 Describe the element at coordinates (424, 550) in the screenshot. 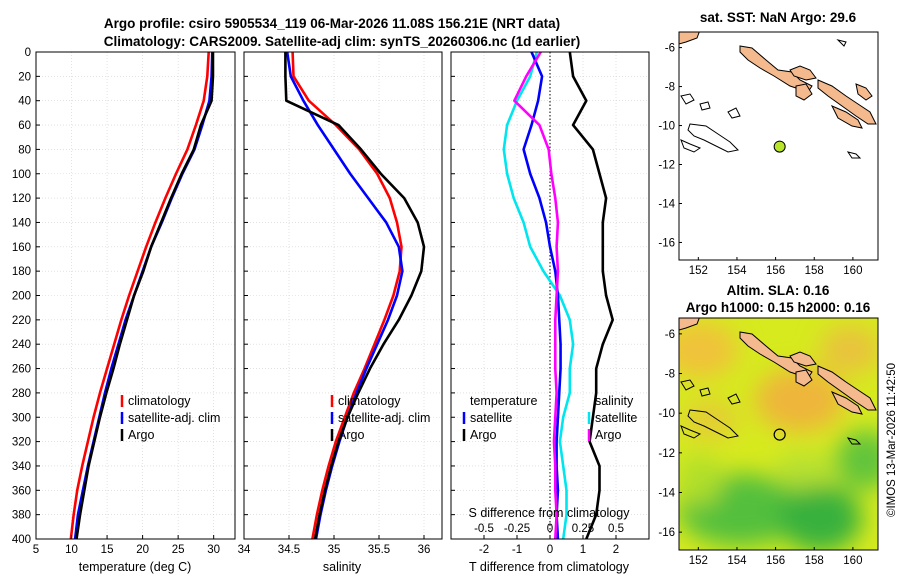

I see `x-tick-label: 36` at that location.